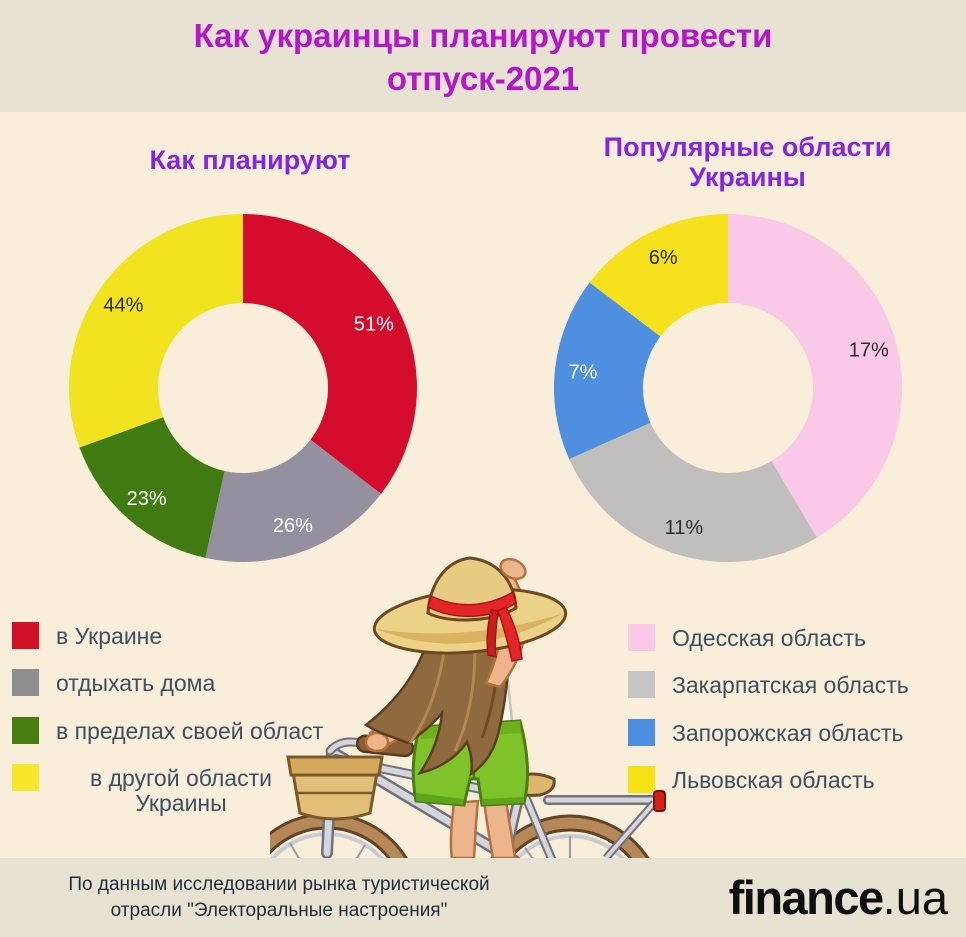  What do you see at coordinates (869, 350) in the screenshot?
I see `donut-value-label: 17%` at bounding box center [869, 350].